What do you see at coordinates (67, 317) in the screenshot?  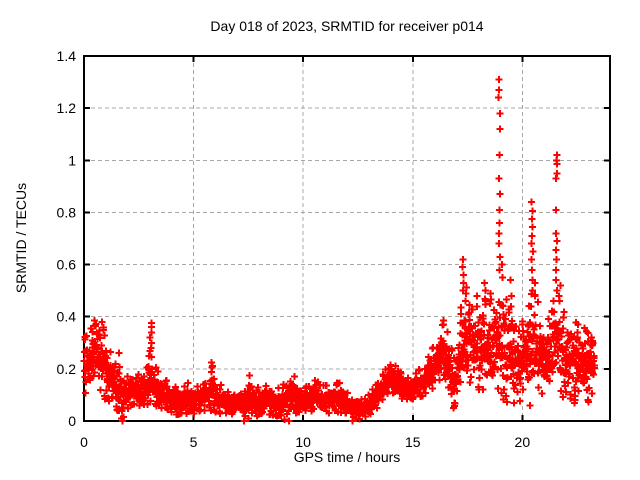 I see `y-tick-label: 0.4` at bounding box center [67, 317].